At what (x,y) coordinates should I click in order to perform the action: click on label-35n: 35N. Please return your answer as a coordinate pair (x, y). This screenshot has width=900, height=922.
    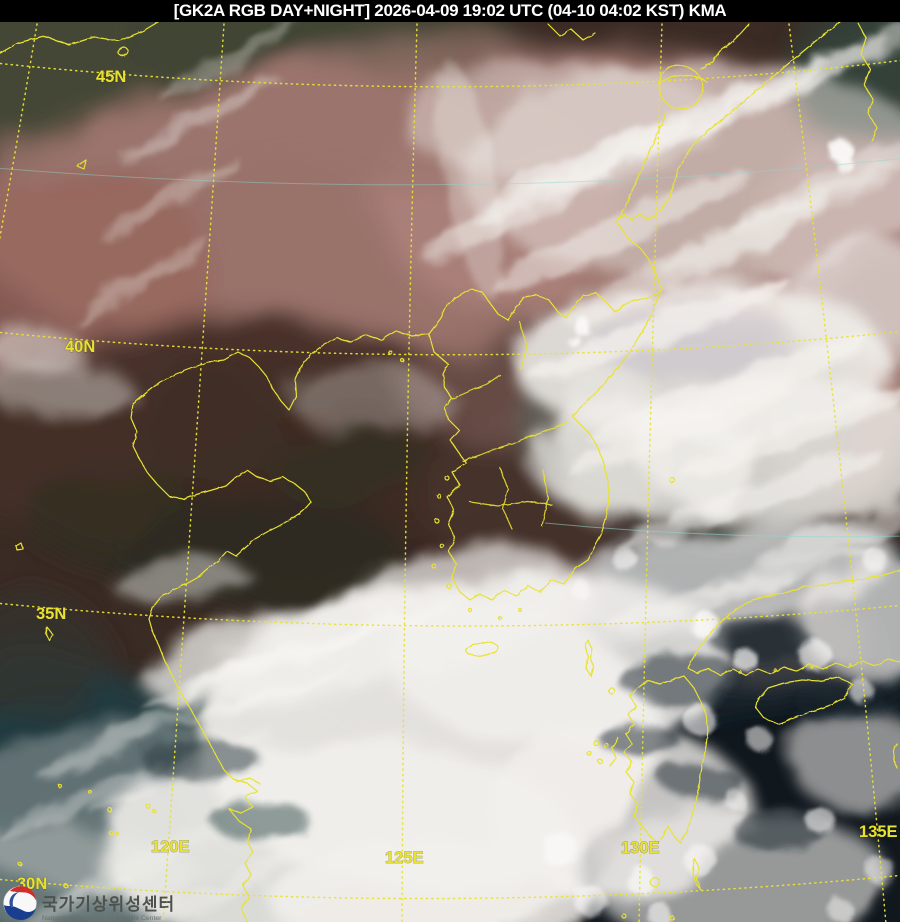
    Looking at the image, I should click on (51, 614).